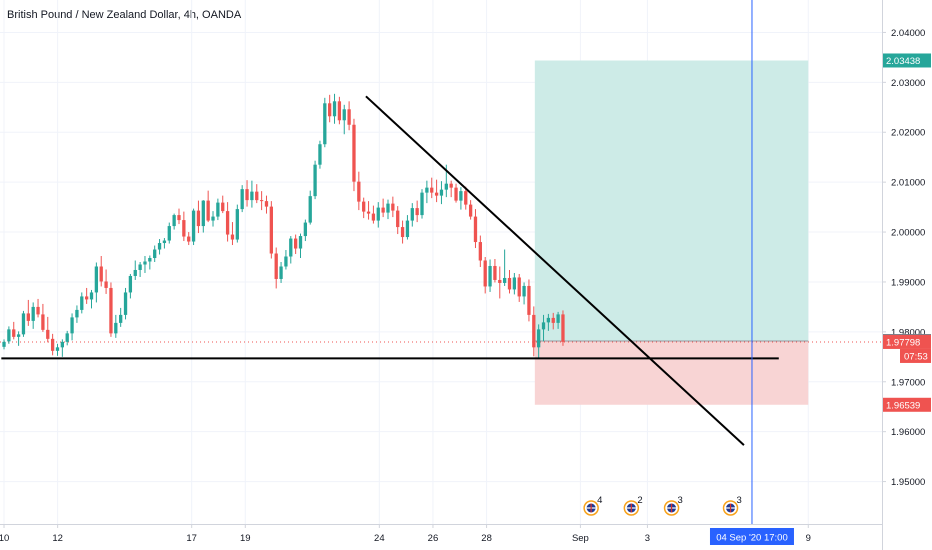 The height and width of the screenshot is (550, 932). What do you see at coordinates (908, 133) in the screenshot?
I see `y-tick-label: 2.02000` at bounding box center [908, 133].